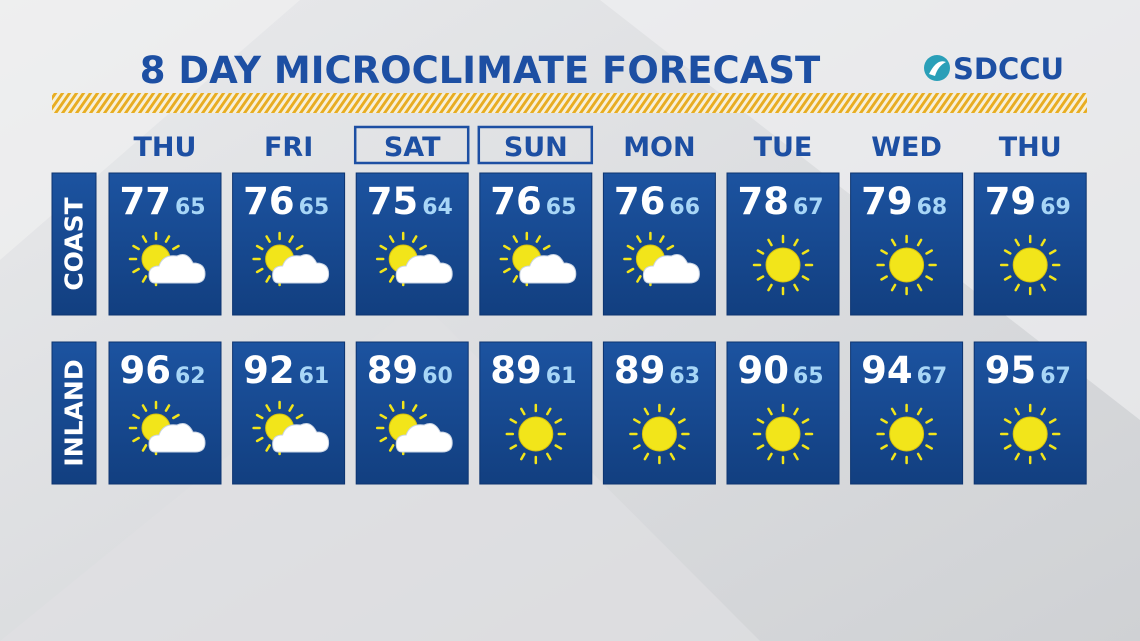 The height and width of the screenshot is (641, 1140). Describe the element at coordinates (1008, 69) in the screenshot. I see `logo-text: SDCCU` at that location.